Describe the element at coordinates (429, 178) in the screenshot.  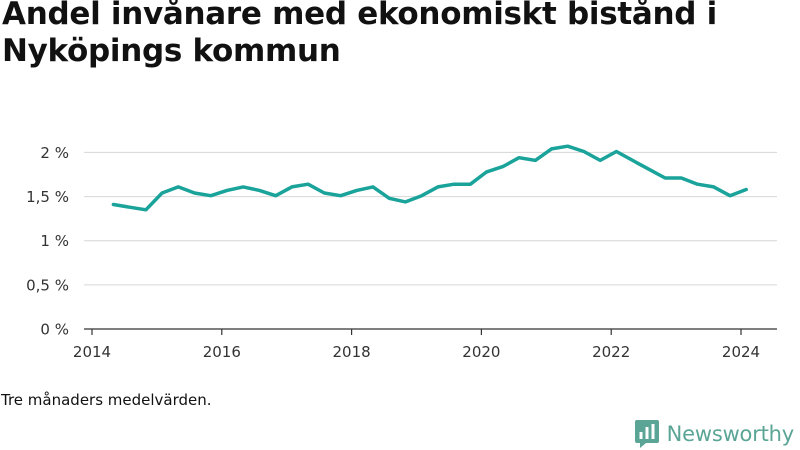
I see `series-line` at that location.